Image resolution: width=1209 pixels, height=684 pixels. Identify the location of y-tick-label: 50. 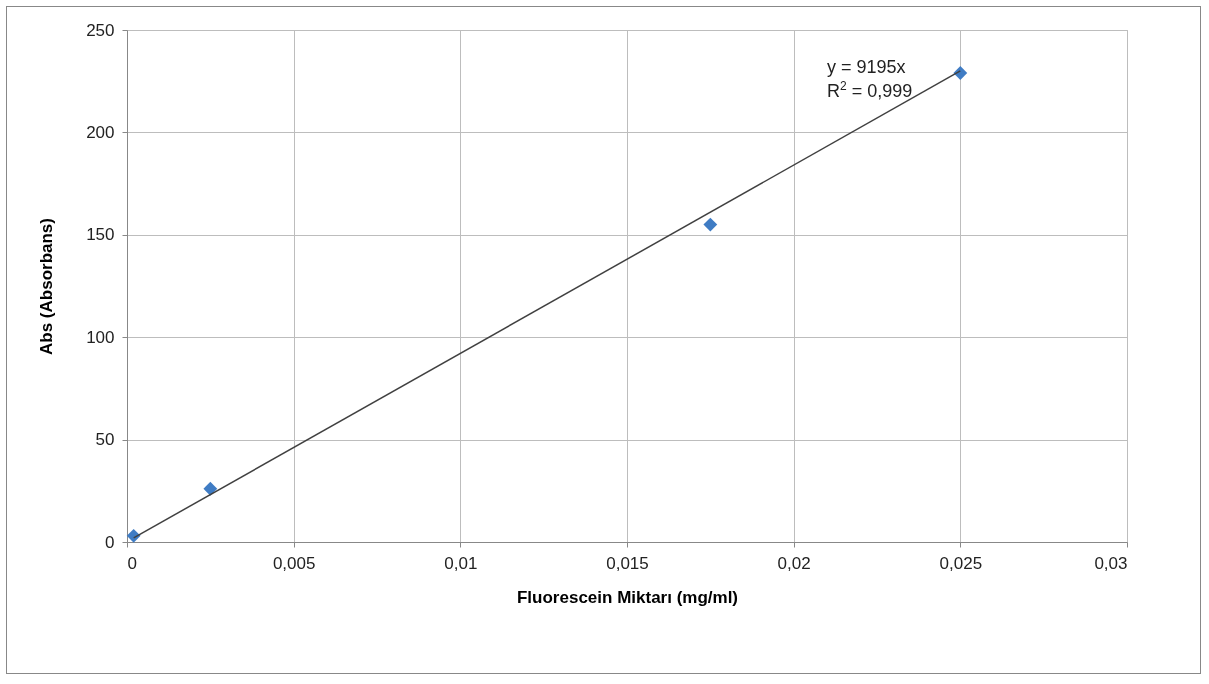
(105, 440).